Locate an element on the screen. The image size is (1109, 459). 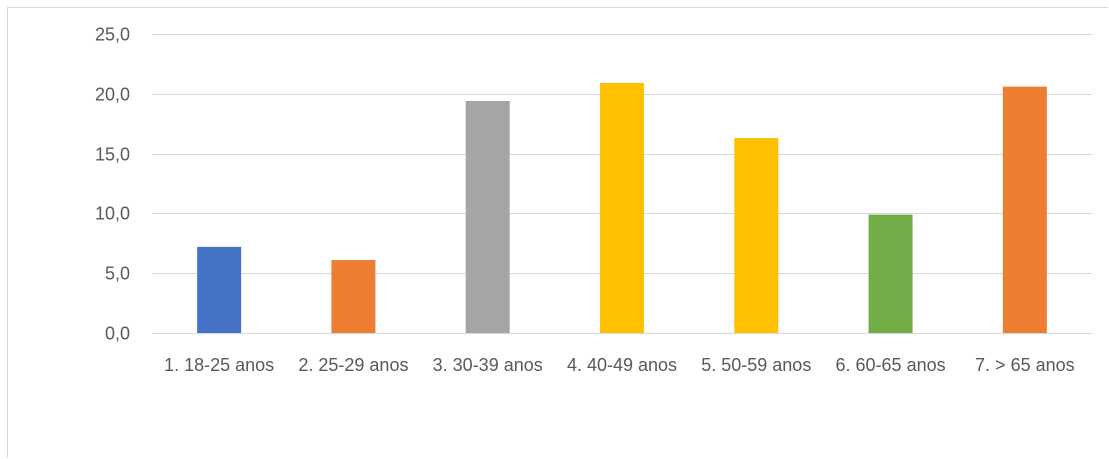
y-tick-label: 10,0 is located at coordinates (112, 214).